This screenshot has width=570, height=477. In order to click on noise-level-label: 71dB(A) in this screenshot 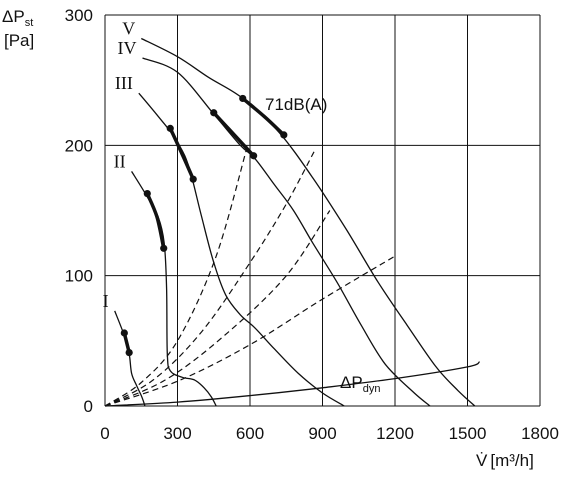, I will do `click(296, 104)`.